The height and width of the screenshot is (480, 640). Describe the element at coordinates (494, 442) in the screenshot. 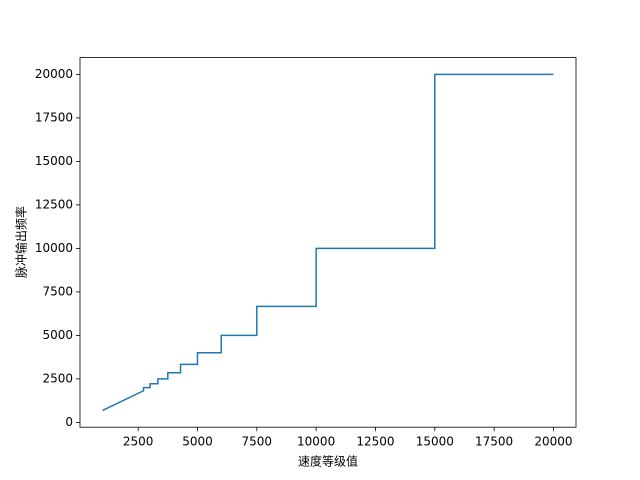

I see `x-tick-label: 17500` at that location.